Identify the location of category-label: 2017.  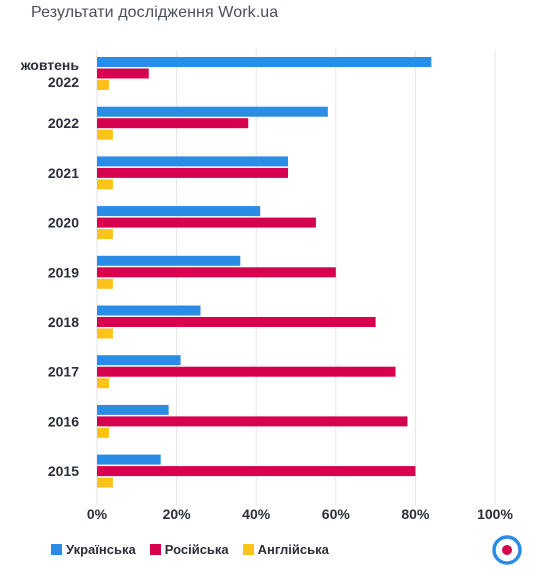
(63, 372).